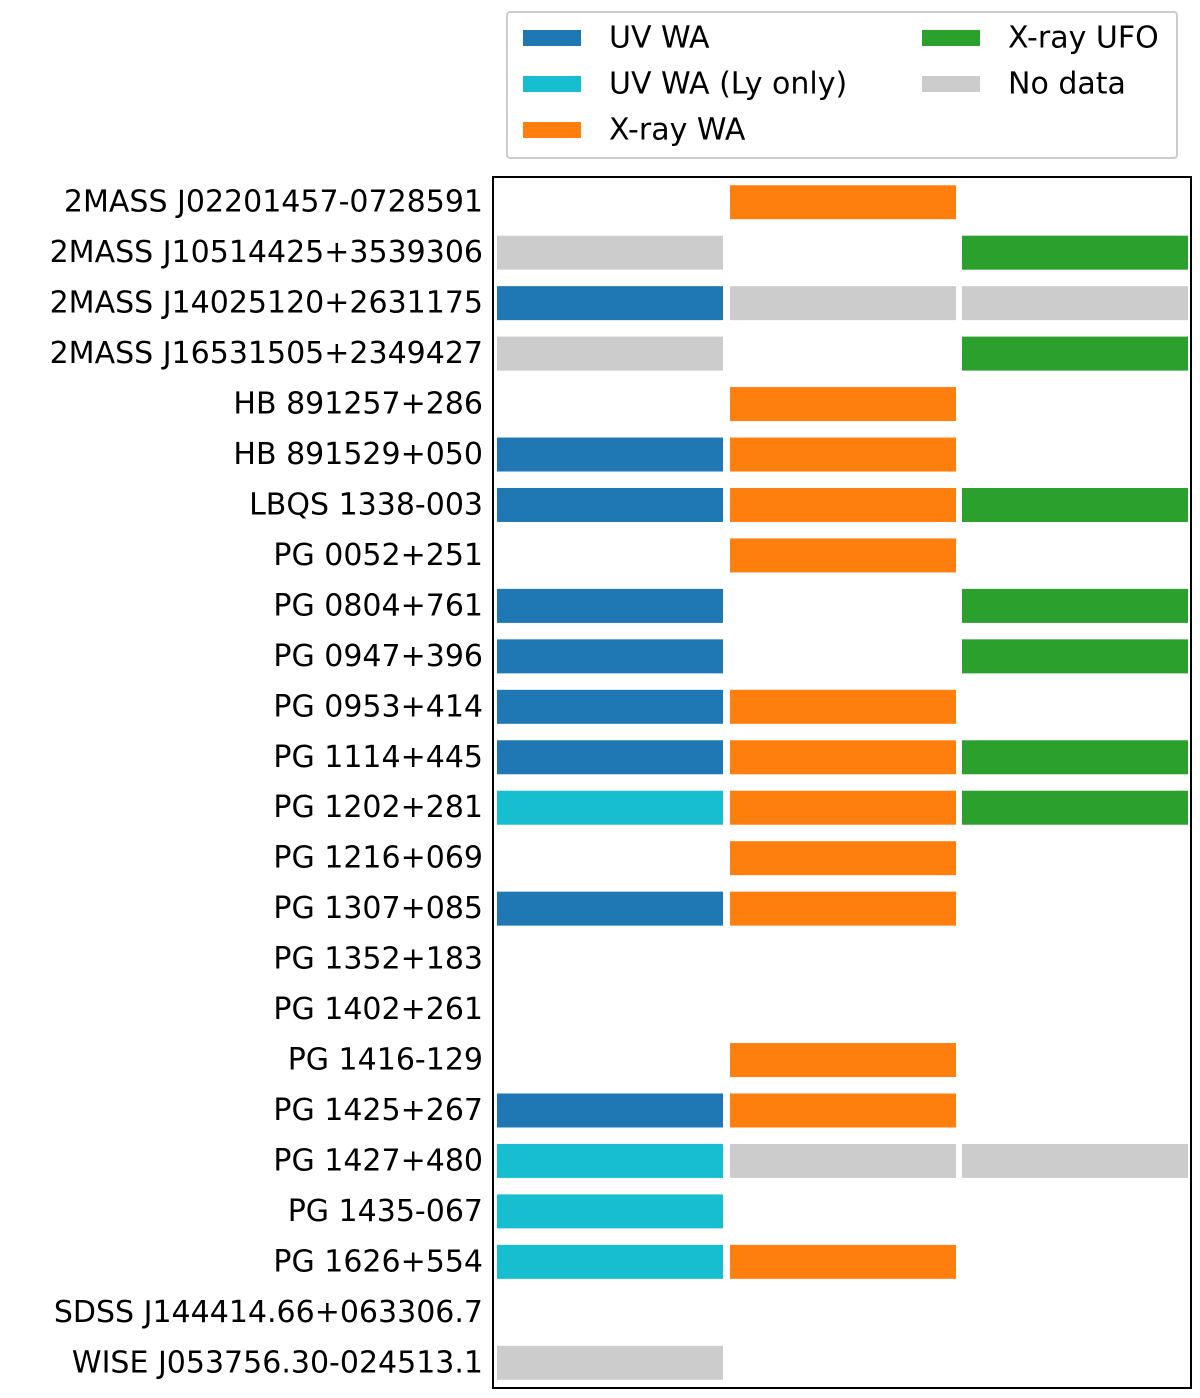 The image size is (1200, 1398). I want to click on legend-label-uv-wa-ly: UV WA (Ly only), so click(728, 84).